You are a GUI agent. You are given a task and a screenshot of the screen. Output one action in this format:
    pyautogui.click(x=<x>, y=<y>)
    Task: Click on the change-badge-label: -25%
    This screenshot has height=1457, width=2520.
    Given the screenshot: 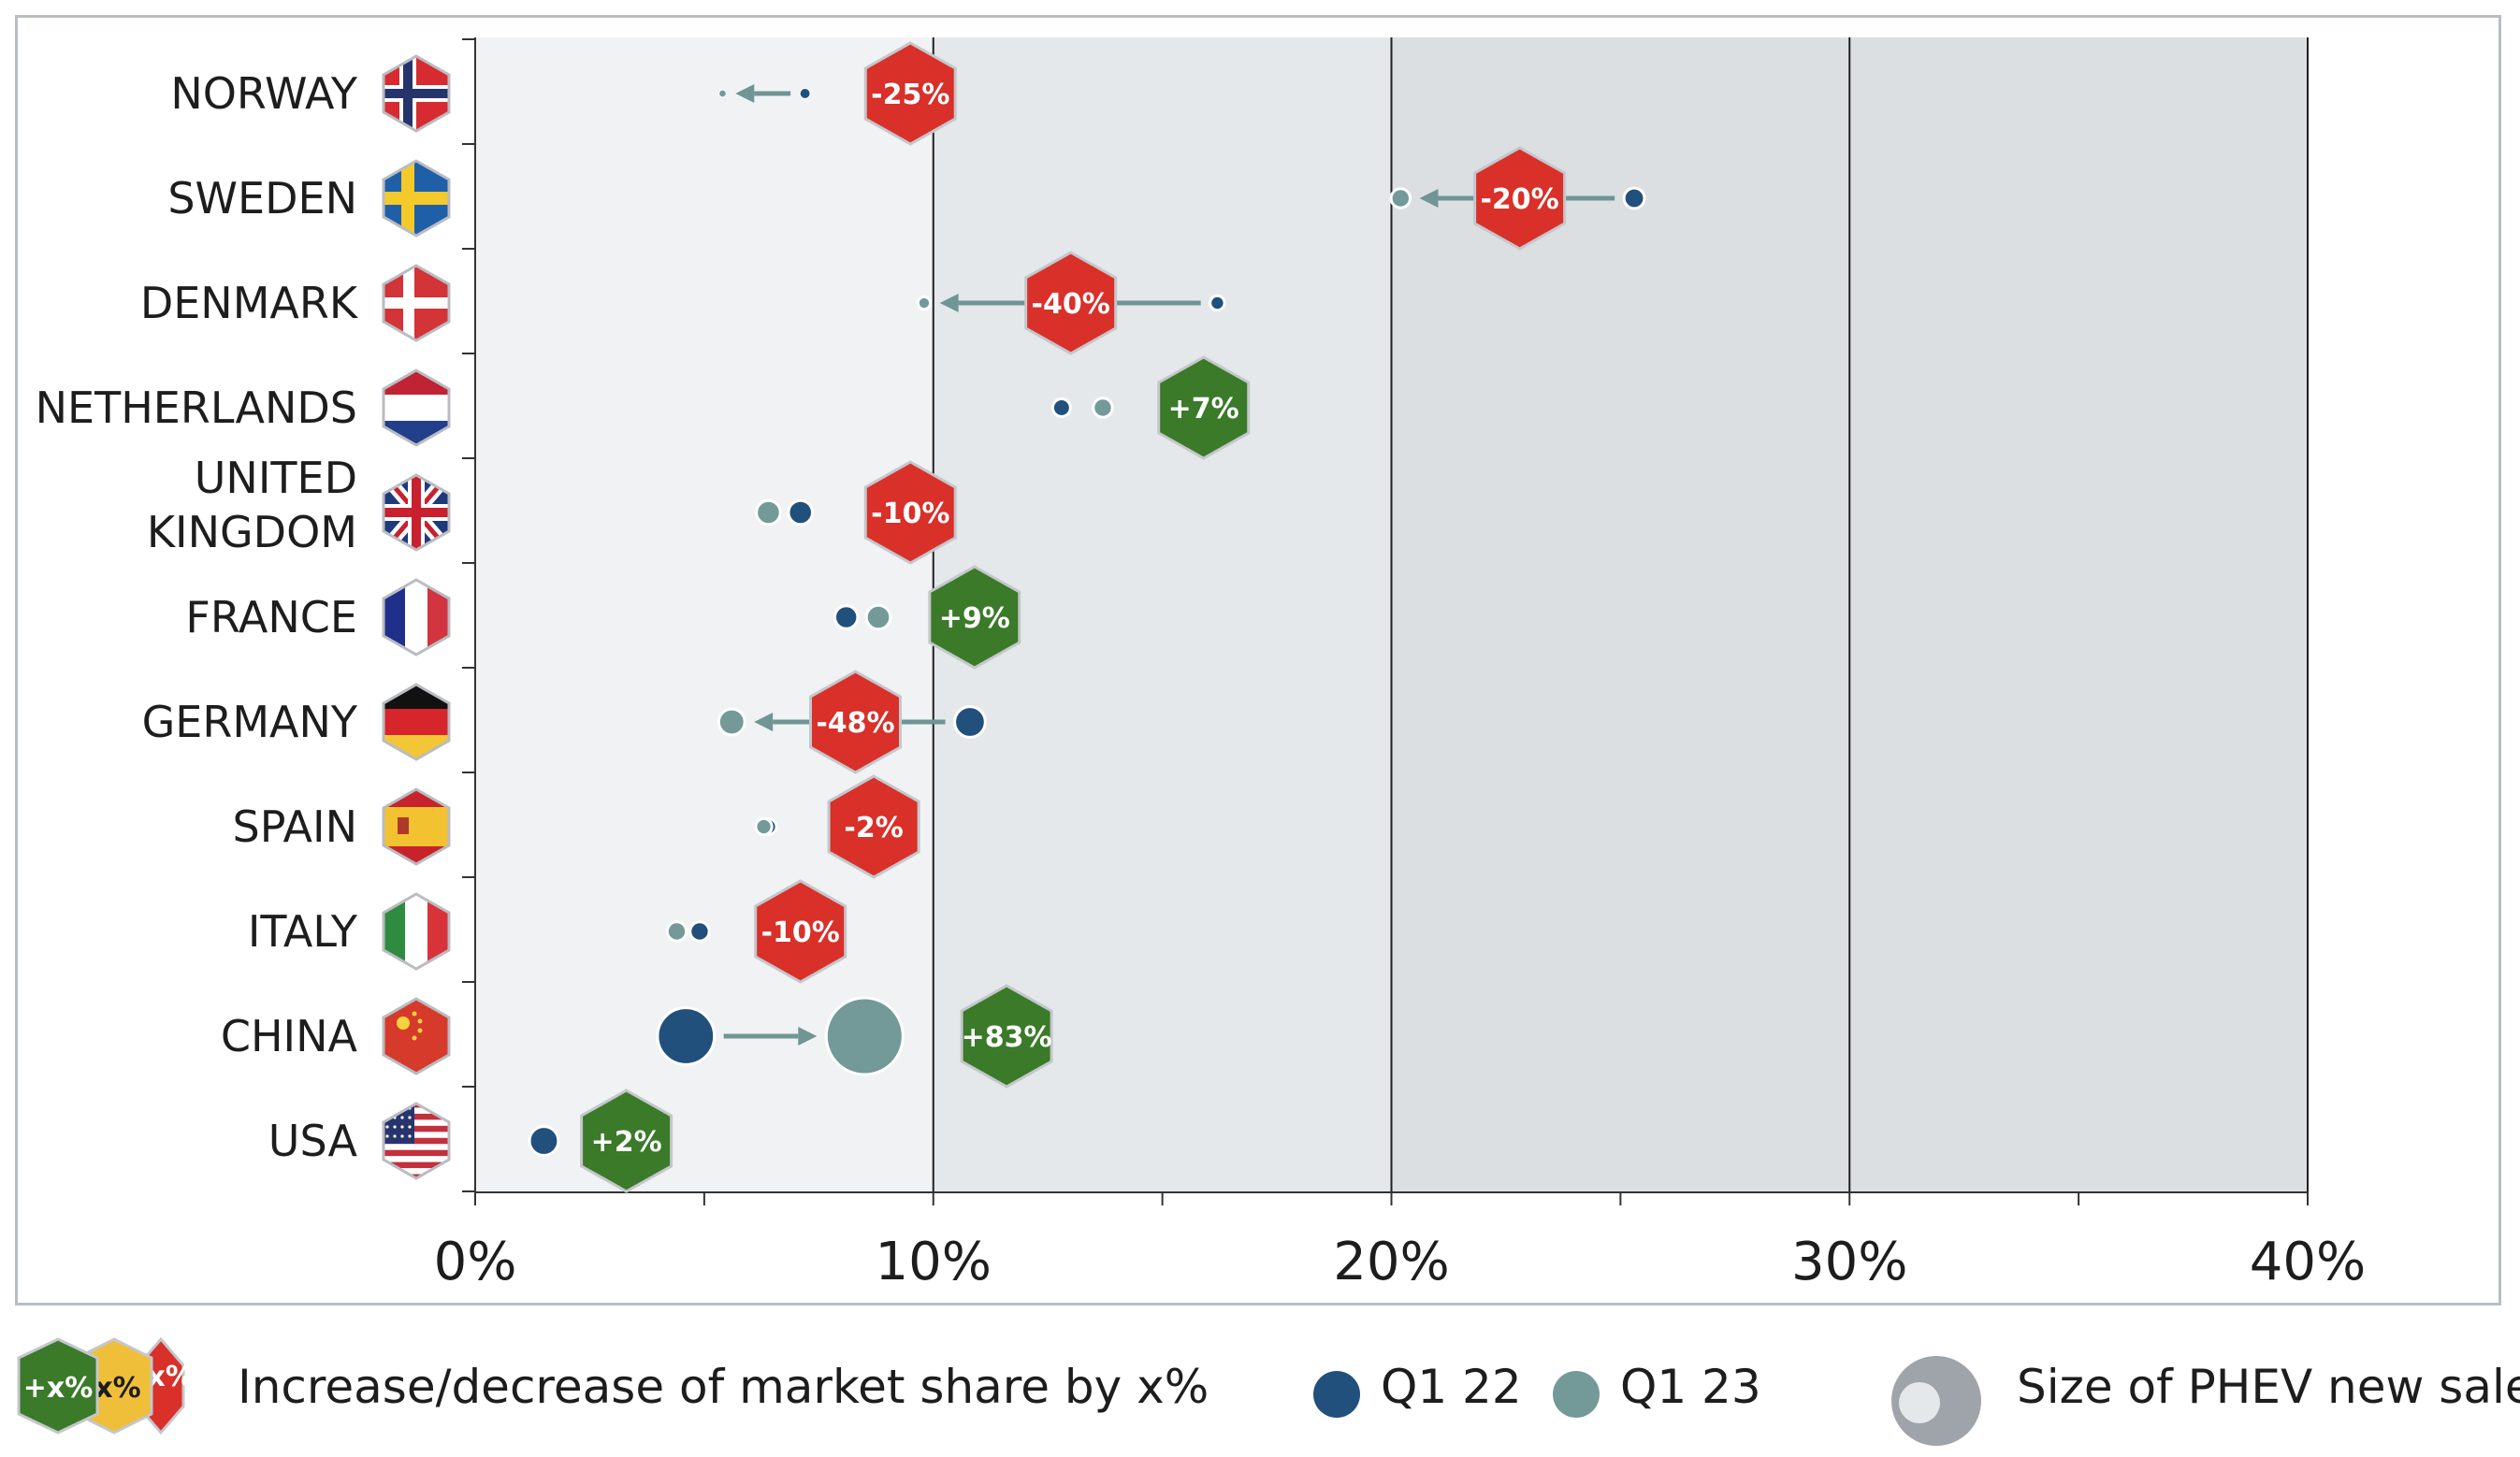 What is the action you would take?
    pyautogui.click(x=910, y=95)
    